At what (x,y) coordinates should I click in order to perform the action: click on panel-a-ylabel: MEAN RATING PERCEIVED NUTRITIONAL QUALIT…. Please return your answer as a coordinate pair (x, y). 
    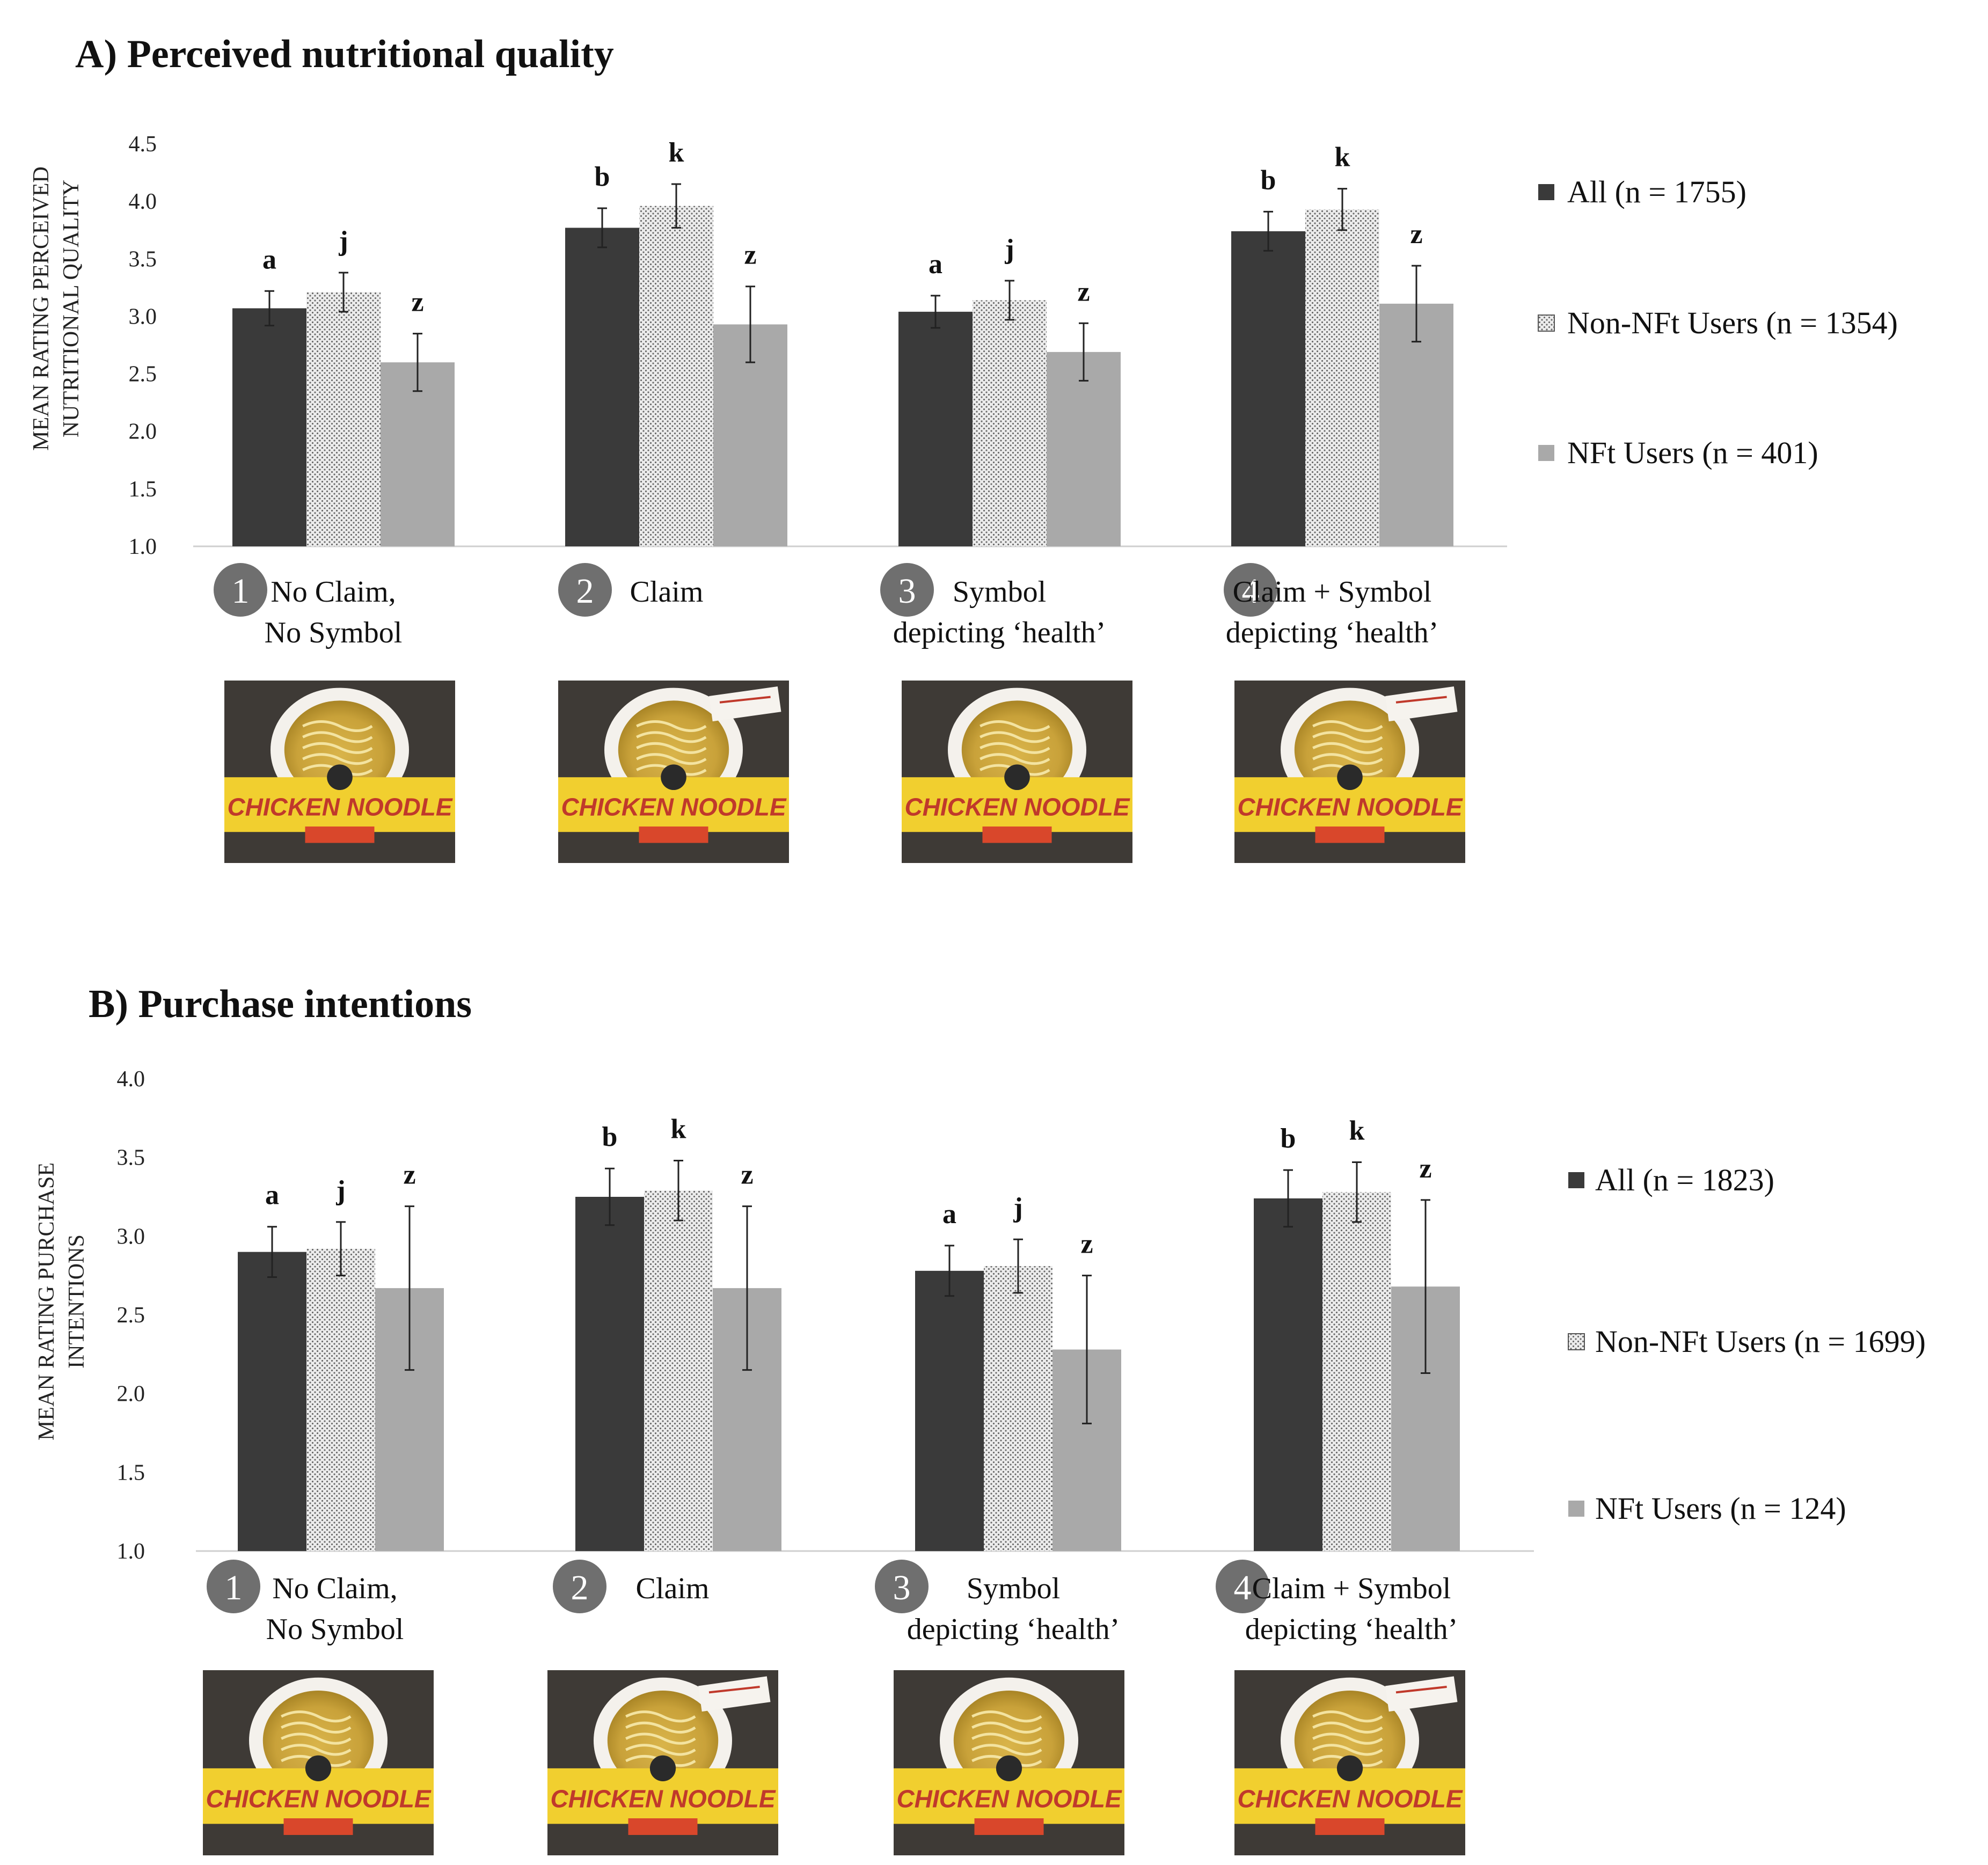
    Looking at the image, I should click on (56, 308).